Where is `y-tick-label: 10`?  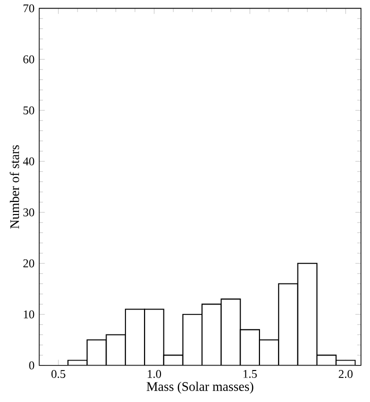
y-tick-label: 10 is located at coordinates (29, 314).